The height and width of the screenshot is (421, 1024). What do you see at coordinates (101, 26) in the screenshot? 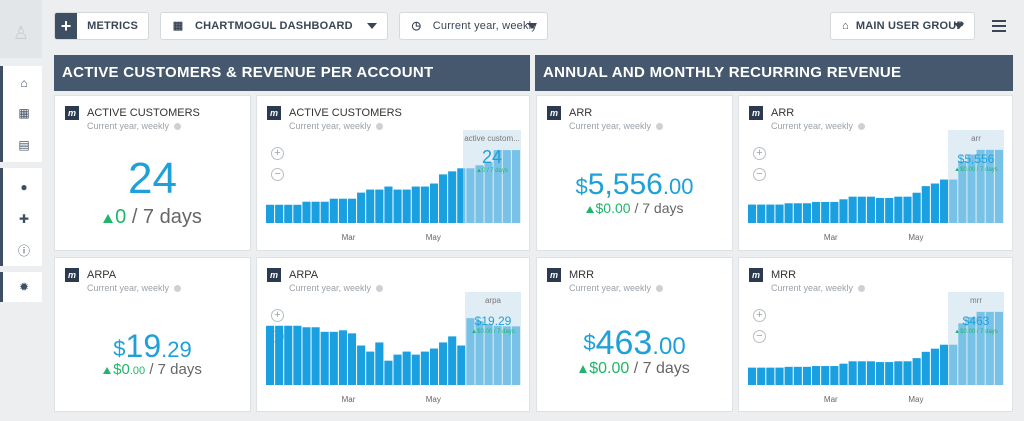
I see `metrics-button: + METRICS` at bounding box center [101, 26].